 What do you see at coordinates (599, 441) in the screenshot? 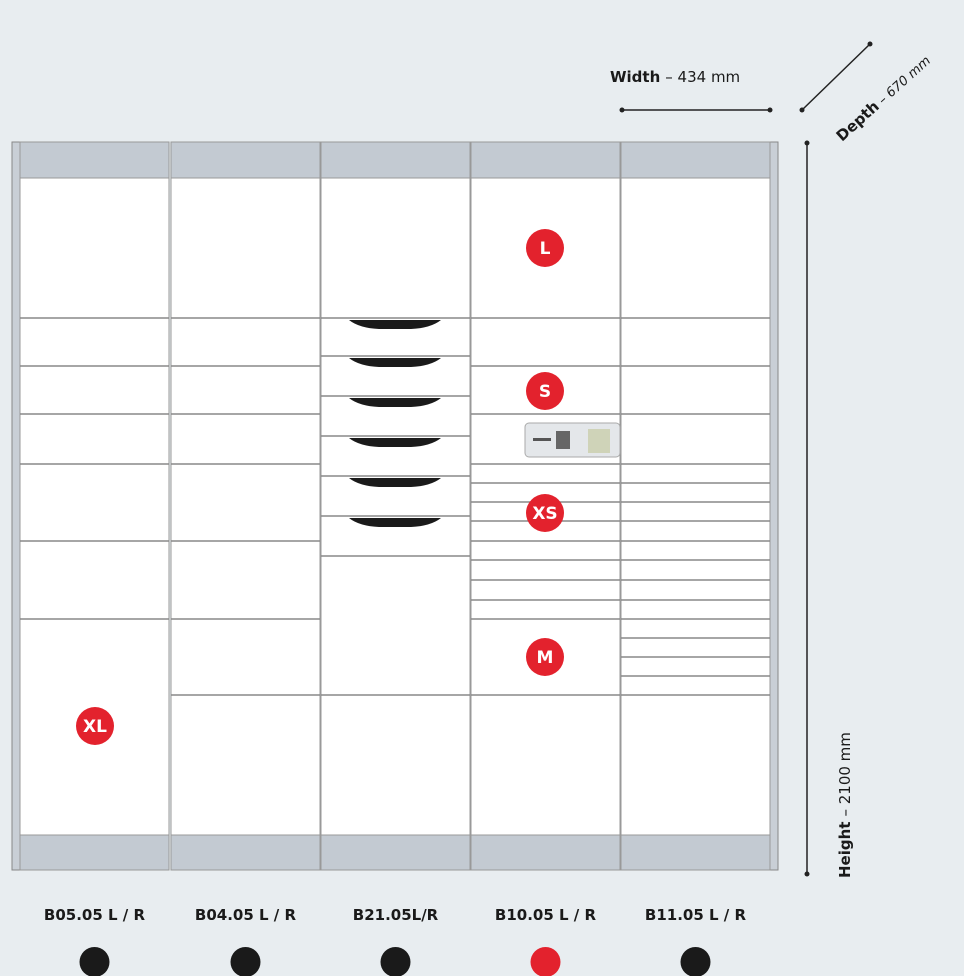
I see `keypad-keys` at bounding box center [599, 441].